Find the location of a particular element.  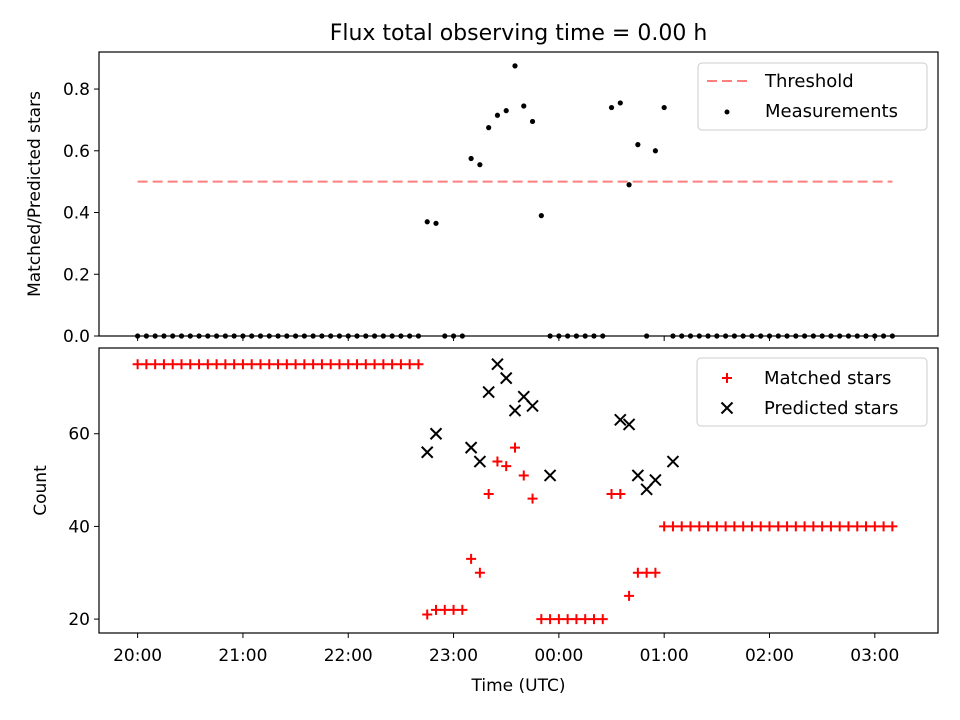

y-tick-label: 0.4 is located at coordinates (76, 214).